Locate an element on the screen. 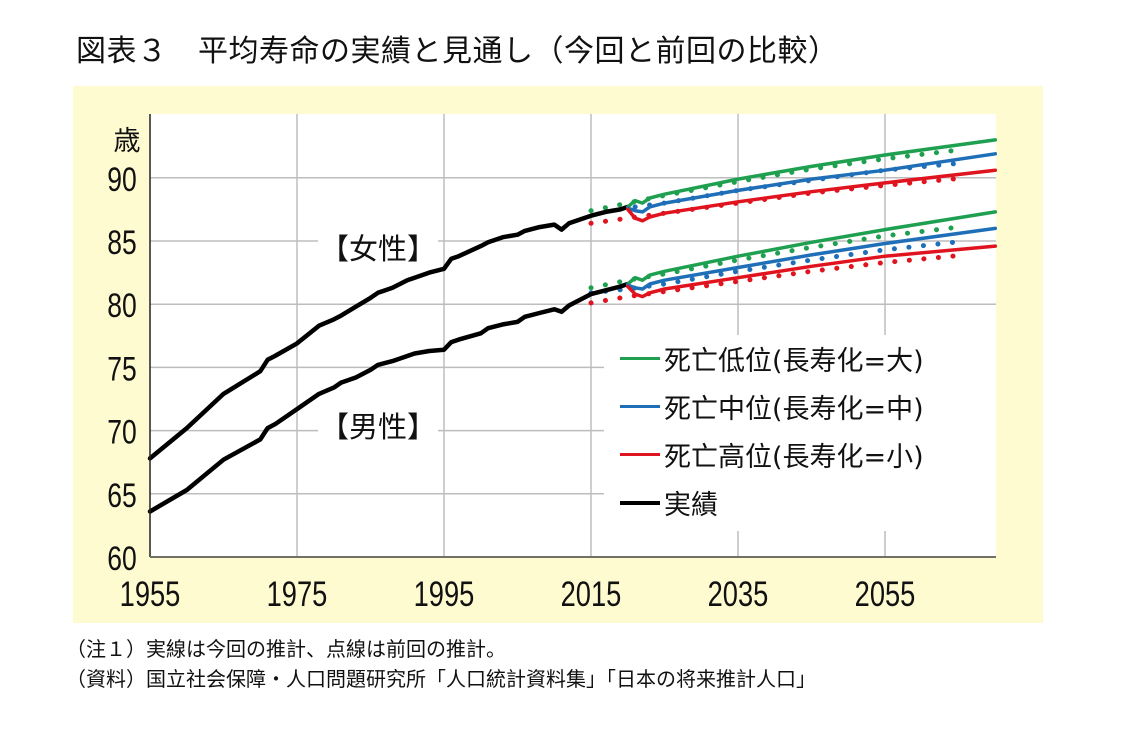 This screenshot has height=729, width=1123. legend-item-low: 死亡低位(長寿化=大) is located at coordinates (772, 358).